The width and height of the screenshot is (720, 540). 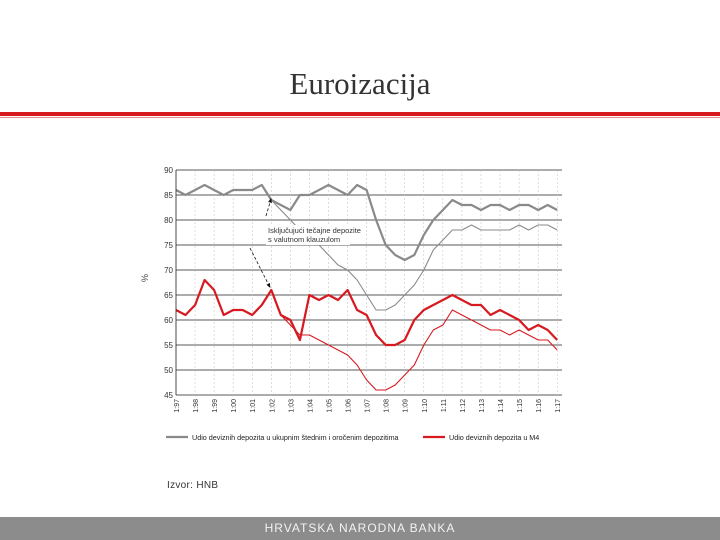 What do you see at coordinates (406, 406) in the screenshot?
I see `x-tick-label: 1:09` at bounding box center [406, 406].